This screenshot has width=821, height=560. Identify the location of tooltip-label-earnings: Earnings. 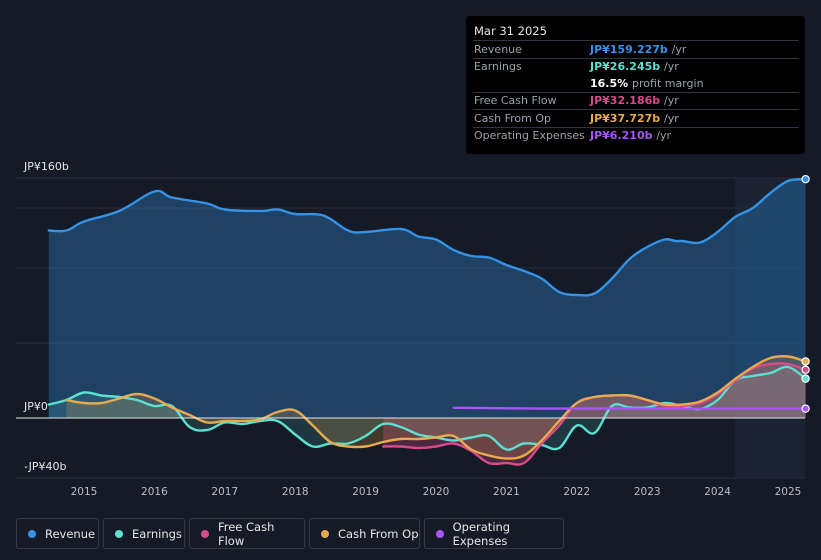
(498, 66).